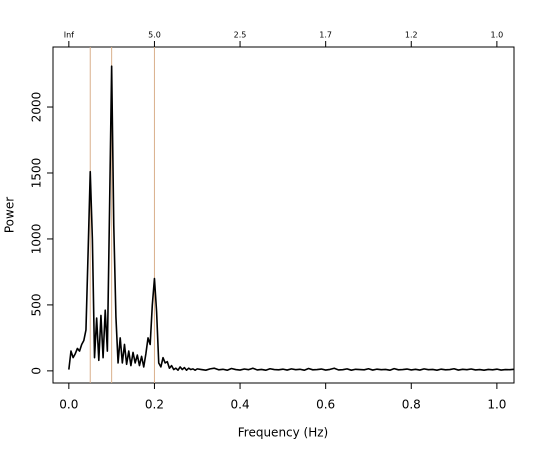 The height and width of the screenshot is (450, 540). Describe the element at coordinates (411, 405) in the screenshot. I see `x-tick-label: 0.8` at that location.